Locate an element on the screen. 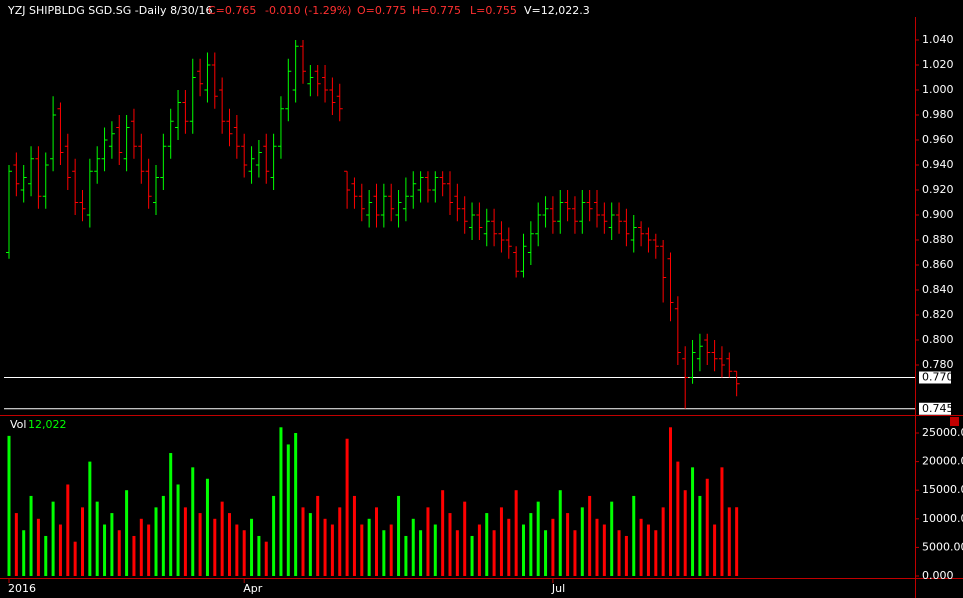 The image size is (963, 598). y-tick-label: 0.860 is located at coordinates (938, 264).